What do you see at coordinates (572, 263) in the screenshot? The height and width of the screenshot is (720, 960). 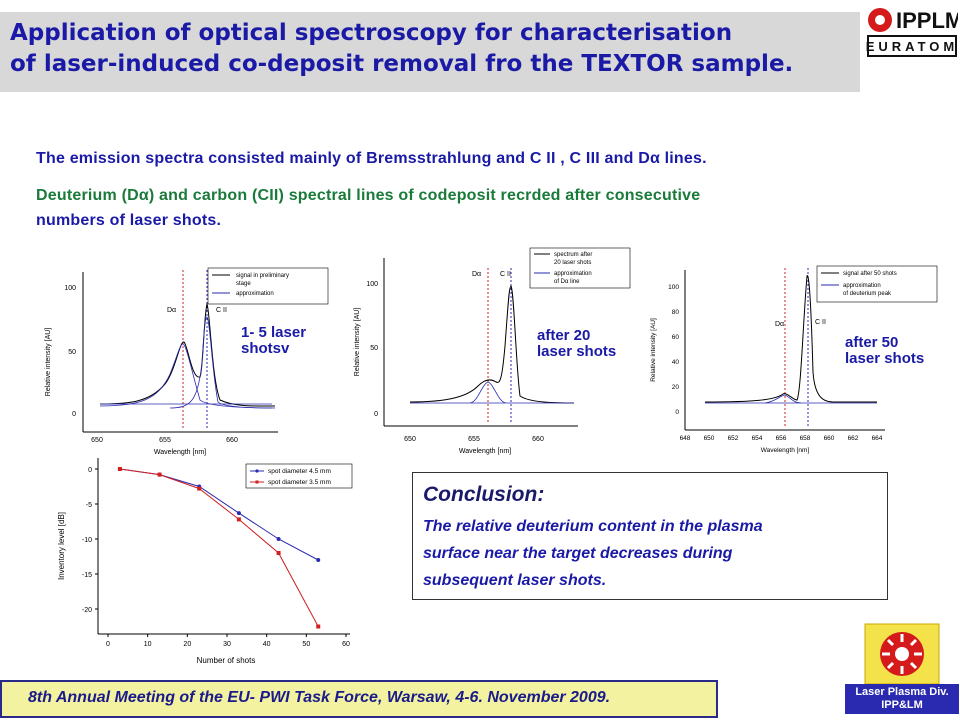 I see `s2-legend-item-1b: 20 laser shots` at bounding box center [572, 263].